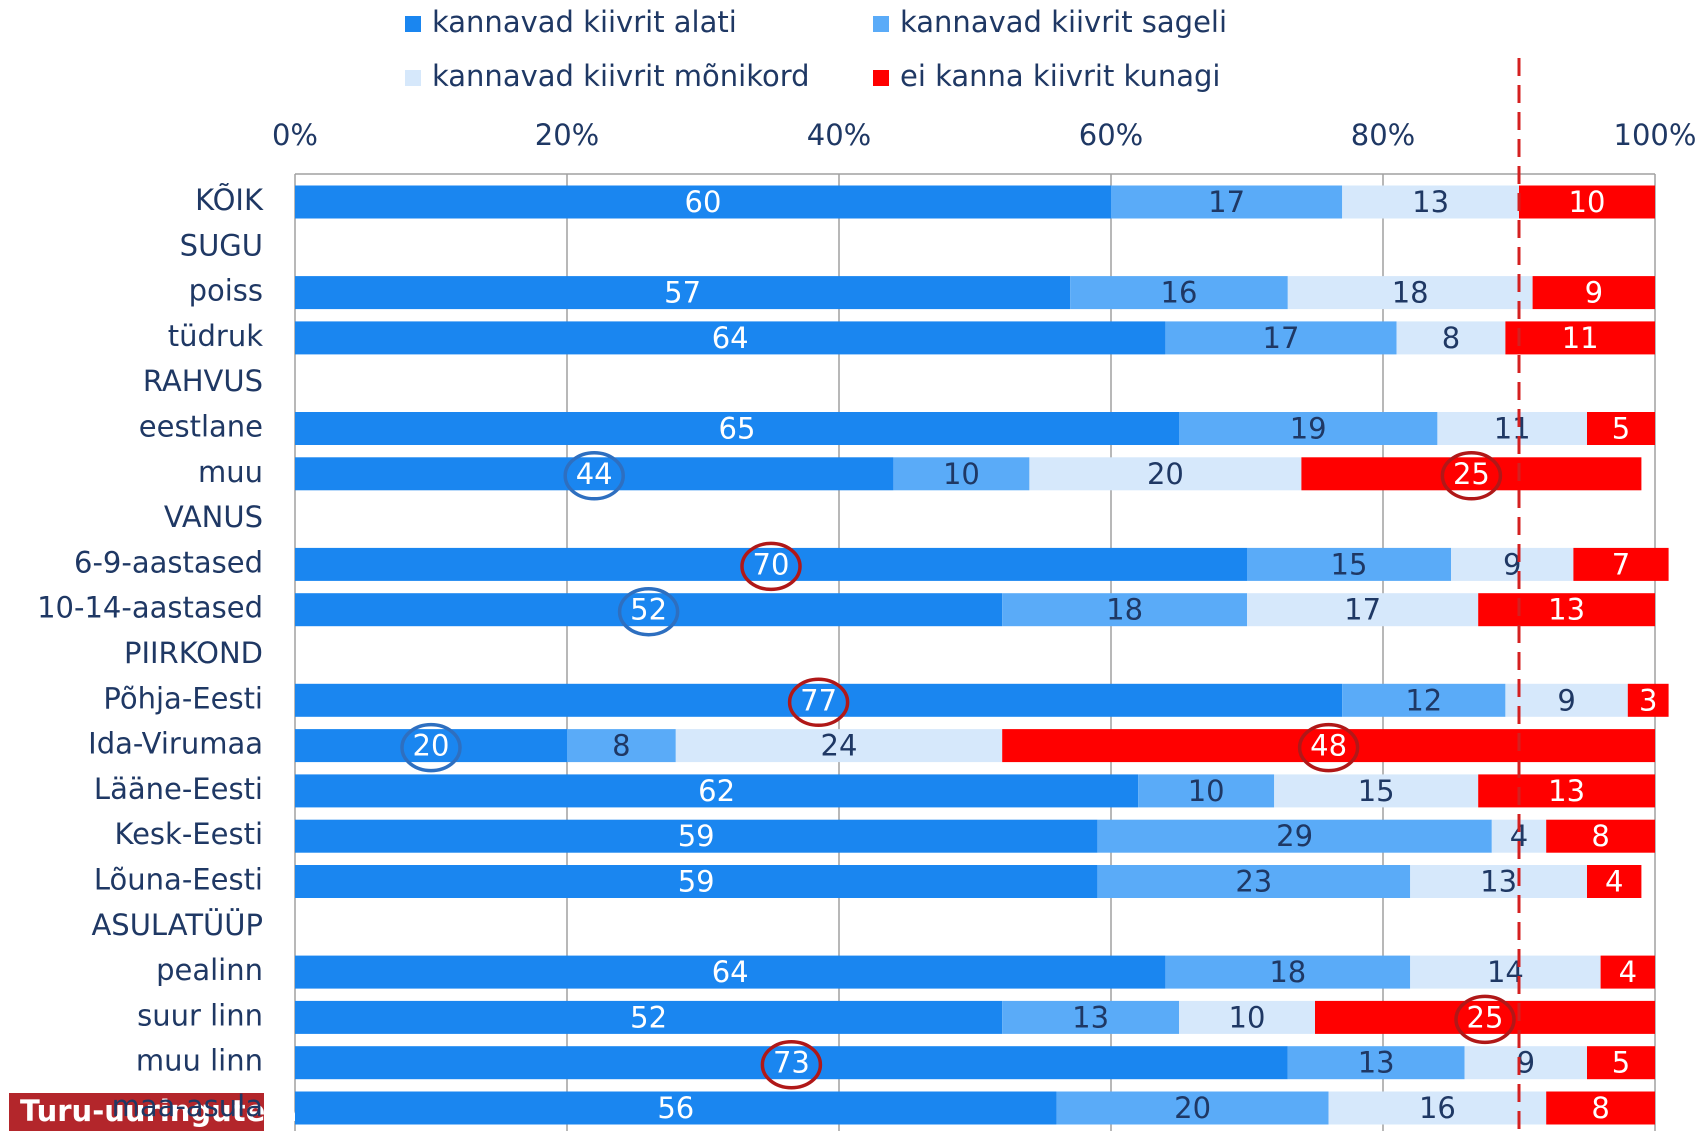  I want to click on value-label: 57, so click(682, 293).